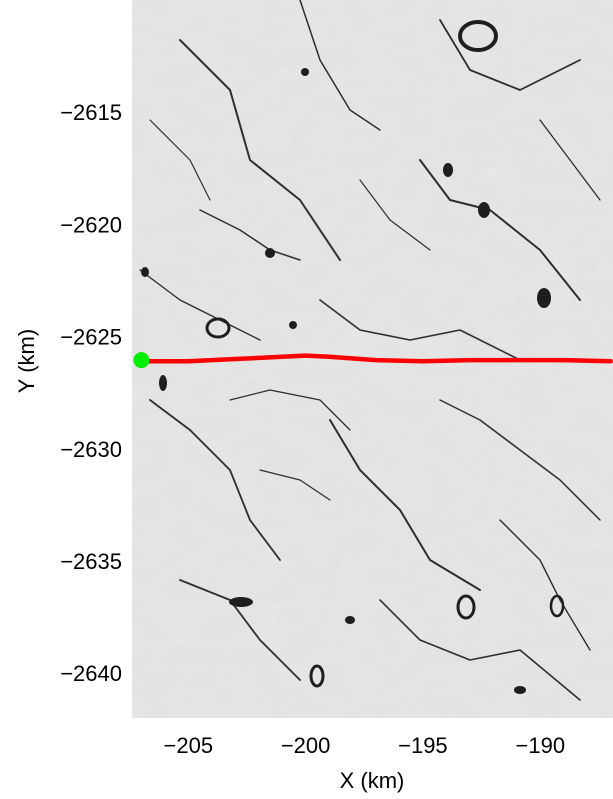 The width and height of the screenshot is (613, 799). I want to click on x-axis-title: X (km), so click(372, 780).